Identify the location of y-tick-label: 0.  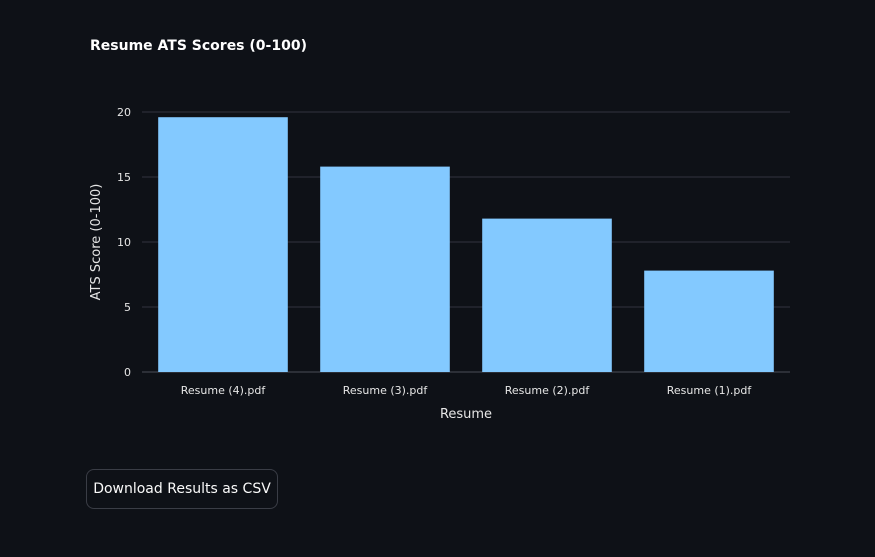
(127, 372).